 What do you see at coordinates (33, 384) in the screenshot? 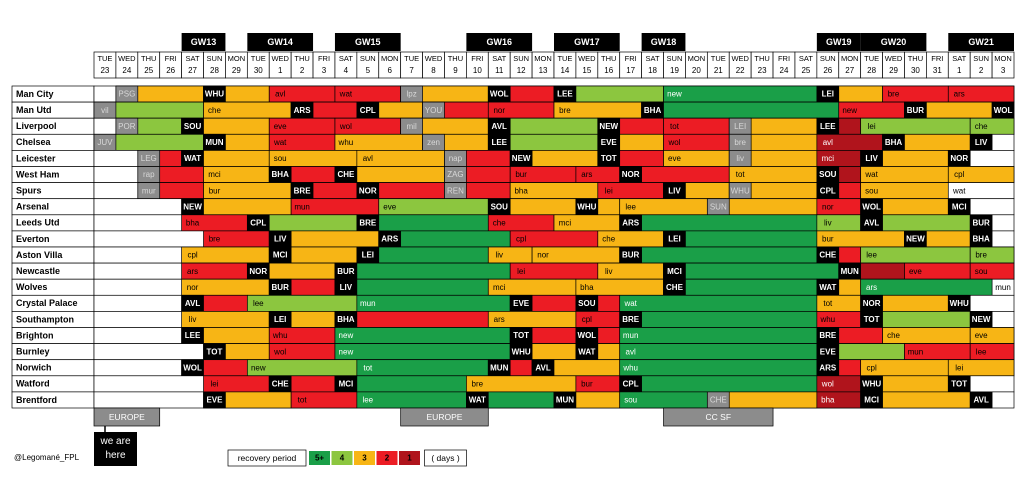
I see `team-name: Watford` at bounding box center [33, 384].